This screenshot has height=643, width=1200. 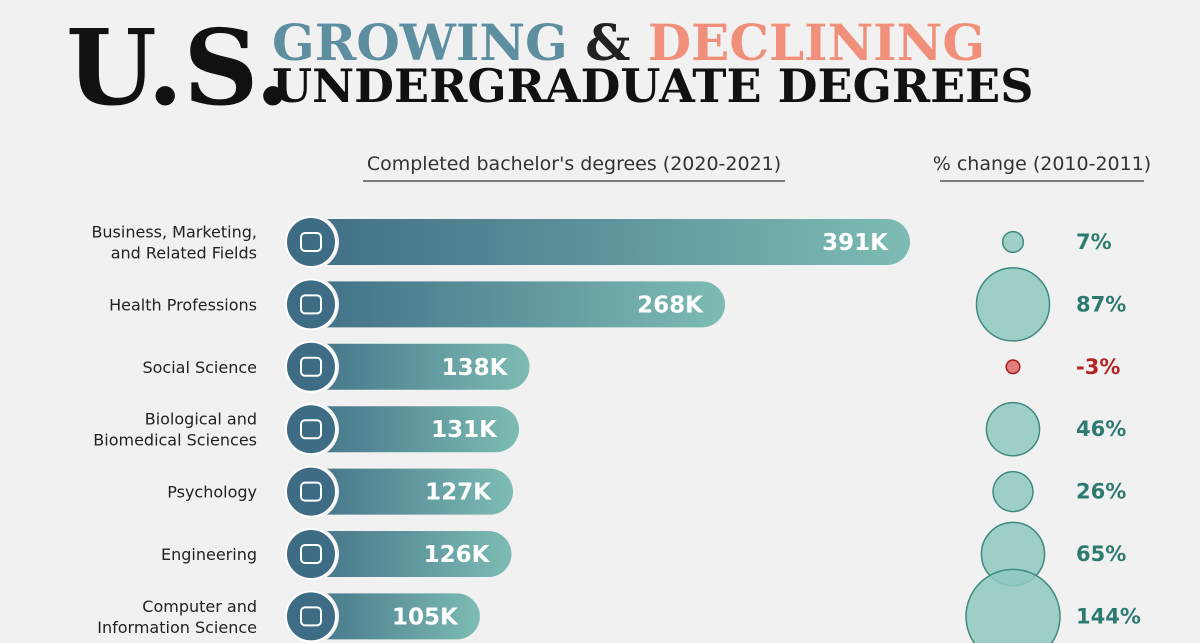 I want to click on category-line: Engineering, so click(x=209, y=554).